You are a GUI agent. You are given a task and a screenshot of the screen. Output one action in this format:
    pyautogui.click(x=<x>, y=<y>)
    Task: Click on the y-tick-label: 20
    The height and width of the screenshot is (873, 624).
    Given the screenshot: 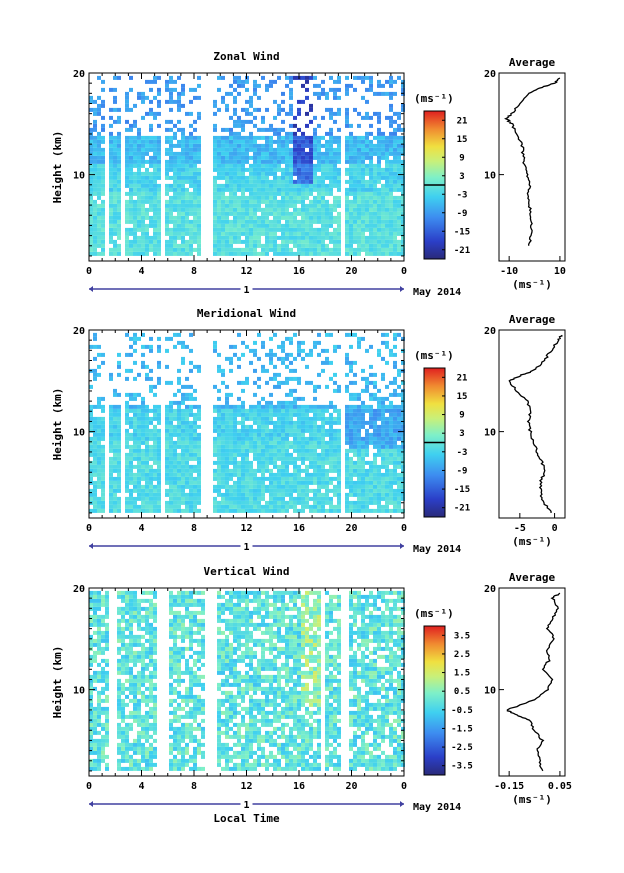 What is the action you would take?
    pyautogui.click(x=79, y=74)
    